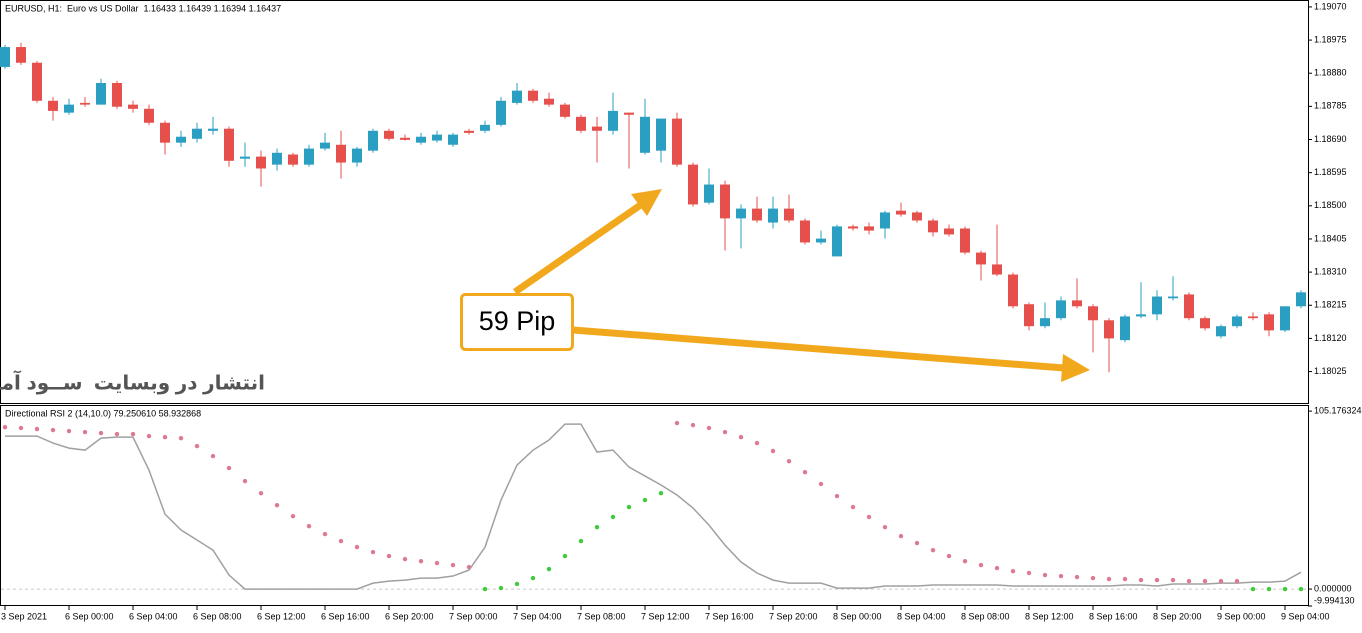 The height and width of the screenshot is (633, 1362). Describe the element at coordinates (857, 616) in the screenshot. I see `x-tick-label: 8 Sep 00:00` at that location.